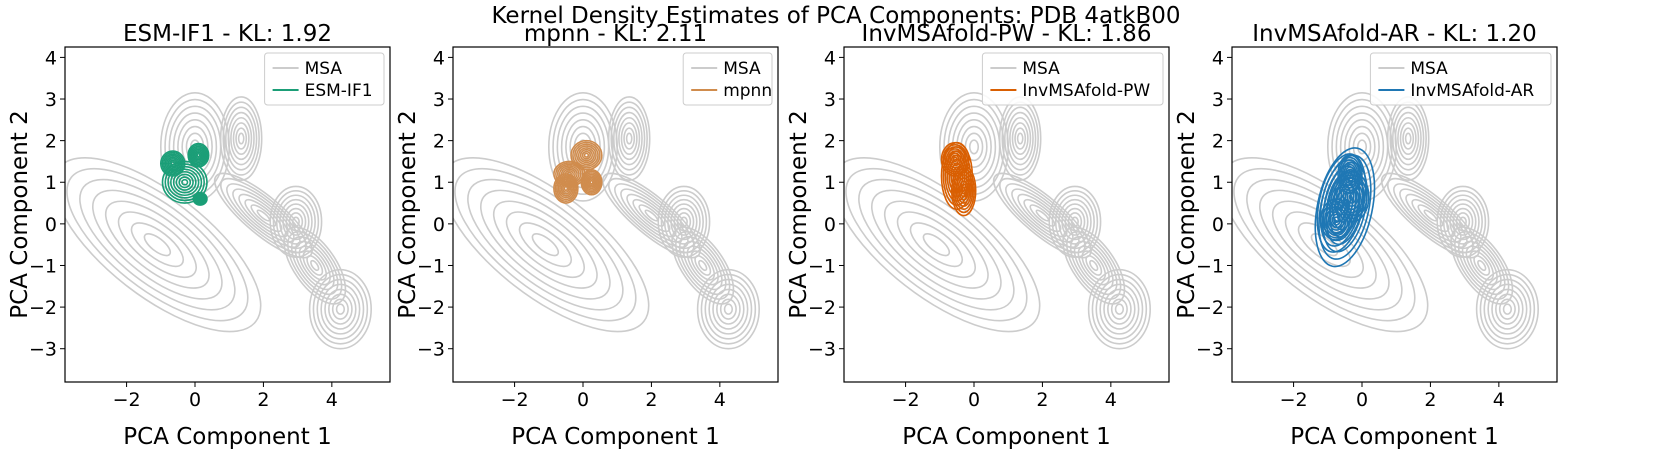  I want to click on y-tick-label: 4, so click(51, 58).